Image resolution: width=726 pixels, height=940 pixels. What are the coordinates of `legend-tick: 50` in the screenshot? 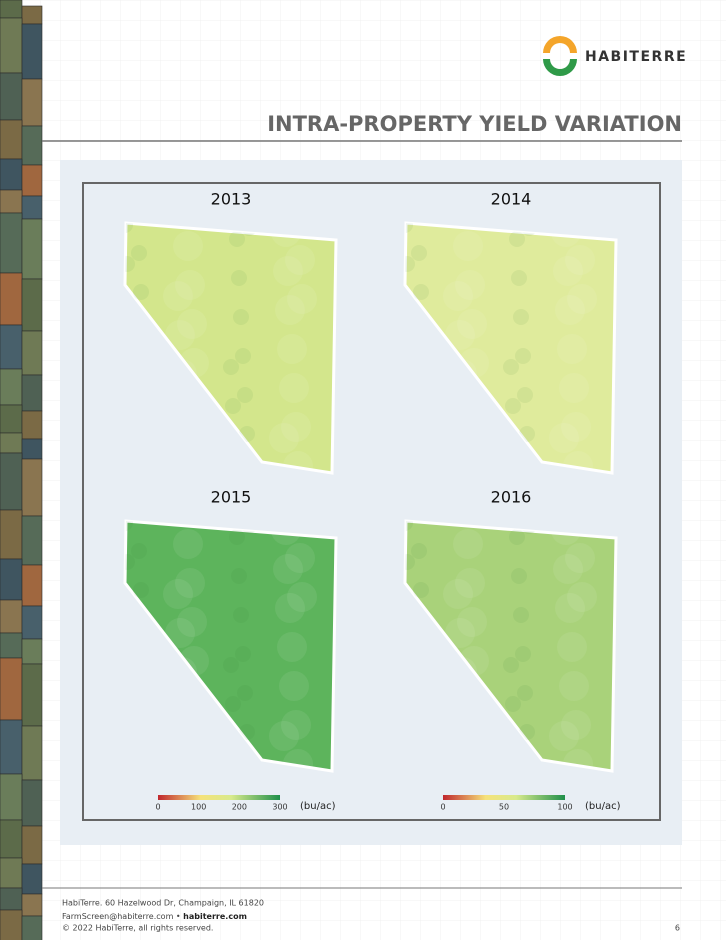 It's located at (504, 807).